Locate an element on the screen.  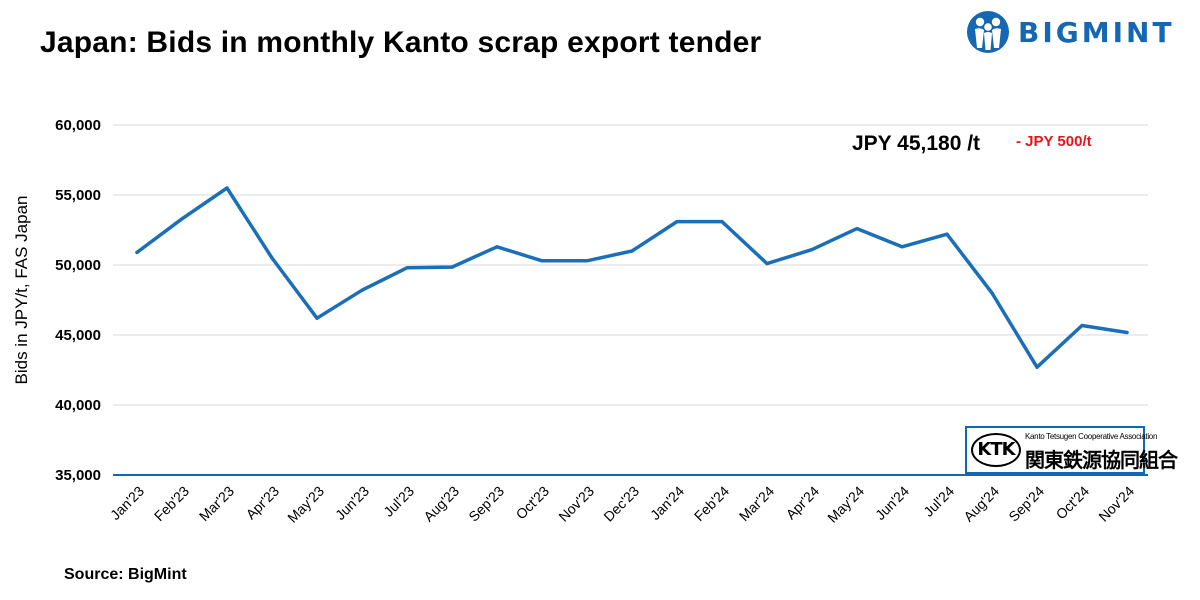
ktk-mark: KTK is located at coordinates (996, 450).